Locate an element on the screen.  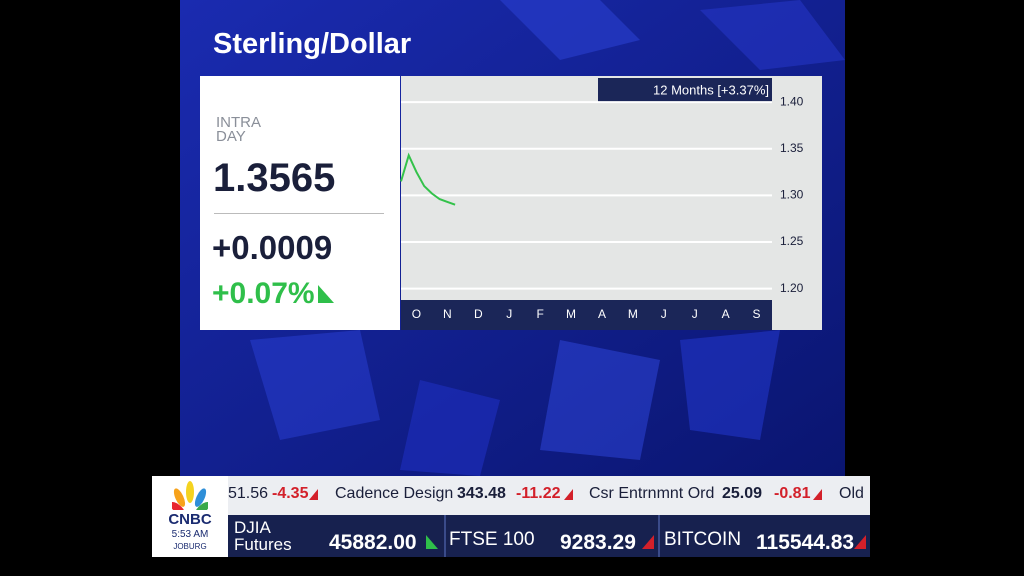
y-tick-label: 1.35 is located at coordinates (792, 148).